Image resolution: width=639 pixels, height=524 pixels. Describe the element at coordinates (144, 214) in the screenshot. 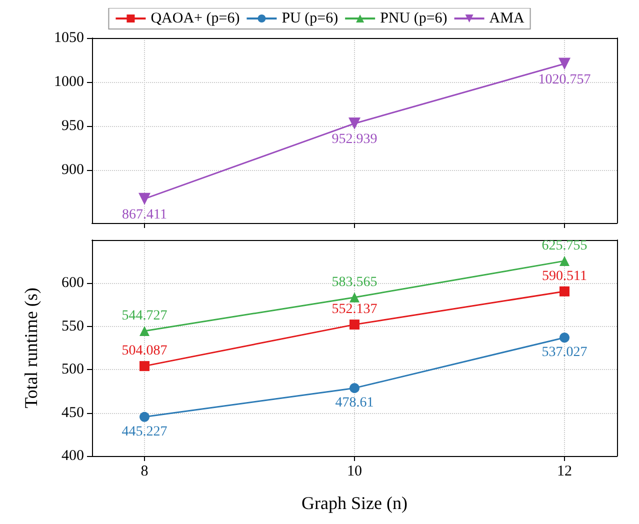

I see `data-label: 867.411` at that location.